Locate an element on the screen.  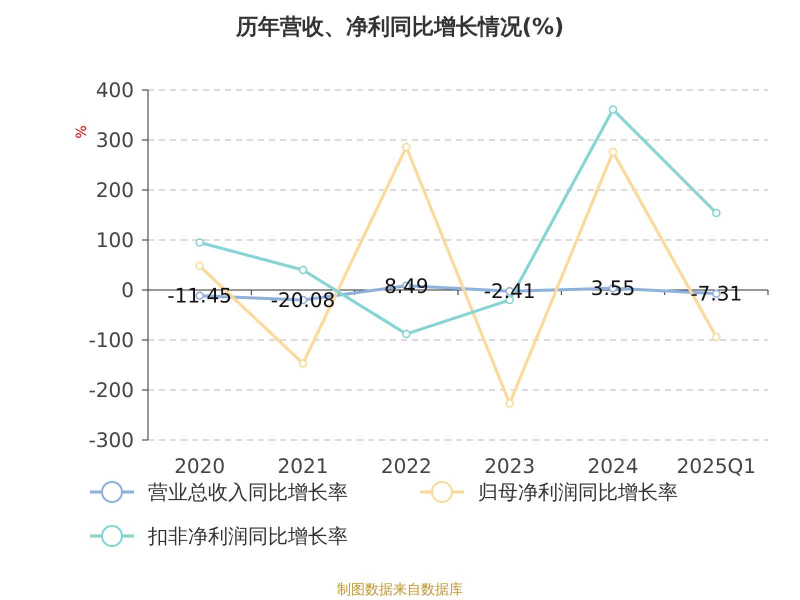
chart-title: 历年营收、净利同比增长情况(%) is located at coordinates (399, 27).